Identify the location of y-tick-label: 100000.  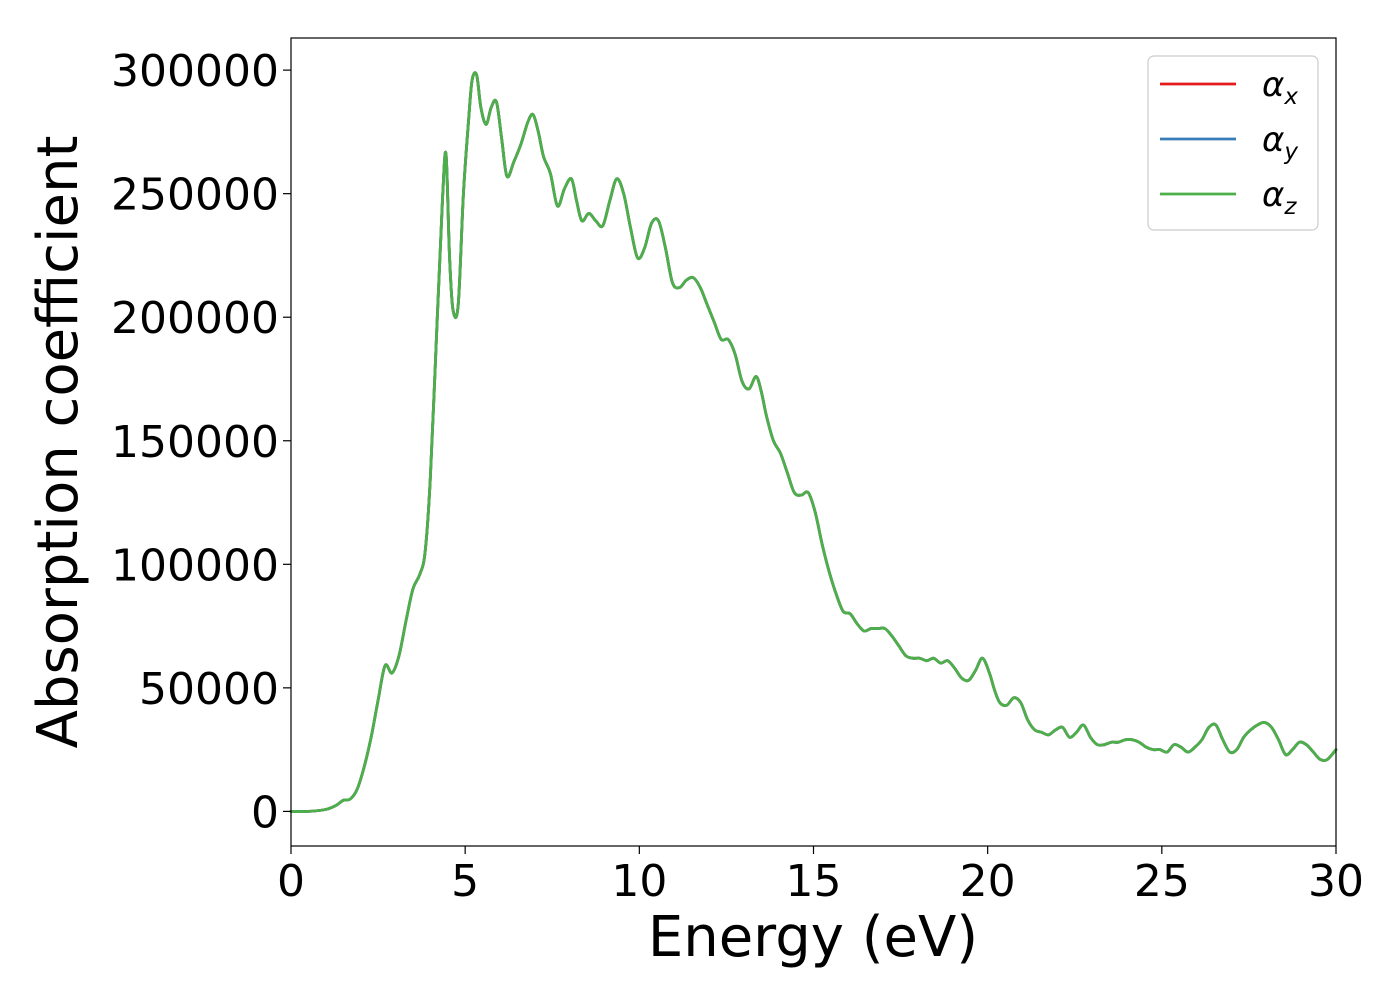
(195, 565).